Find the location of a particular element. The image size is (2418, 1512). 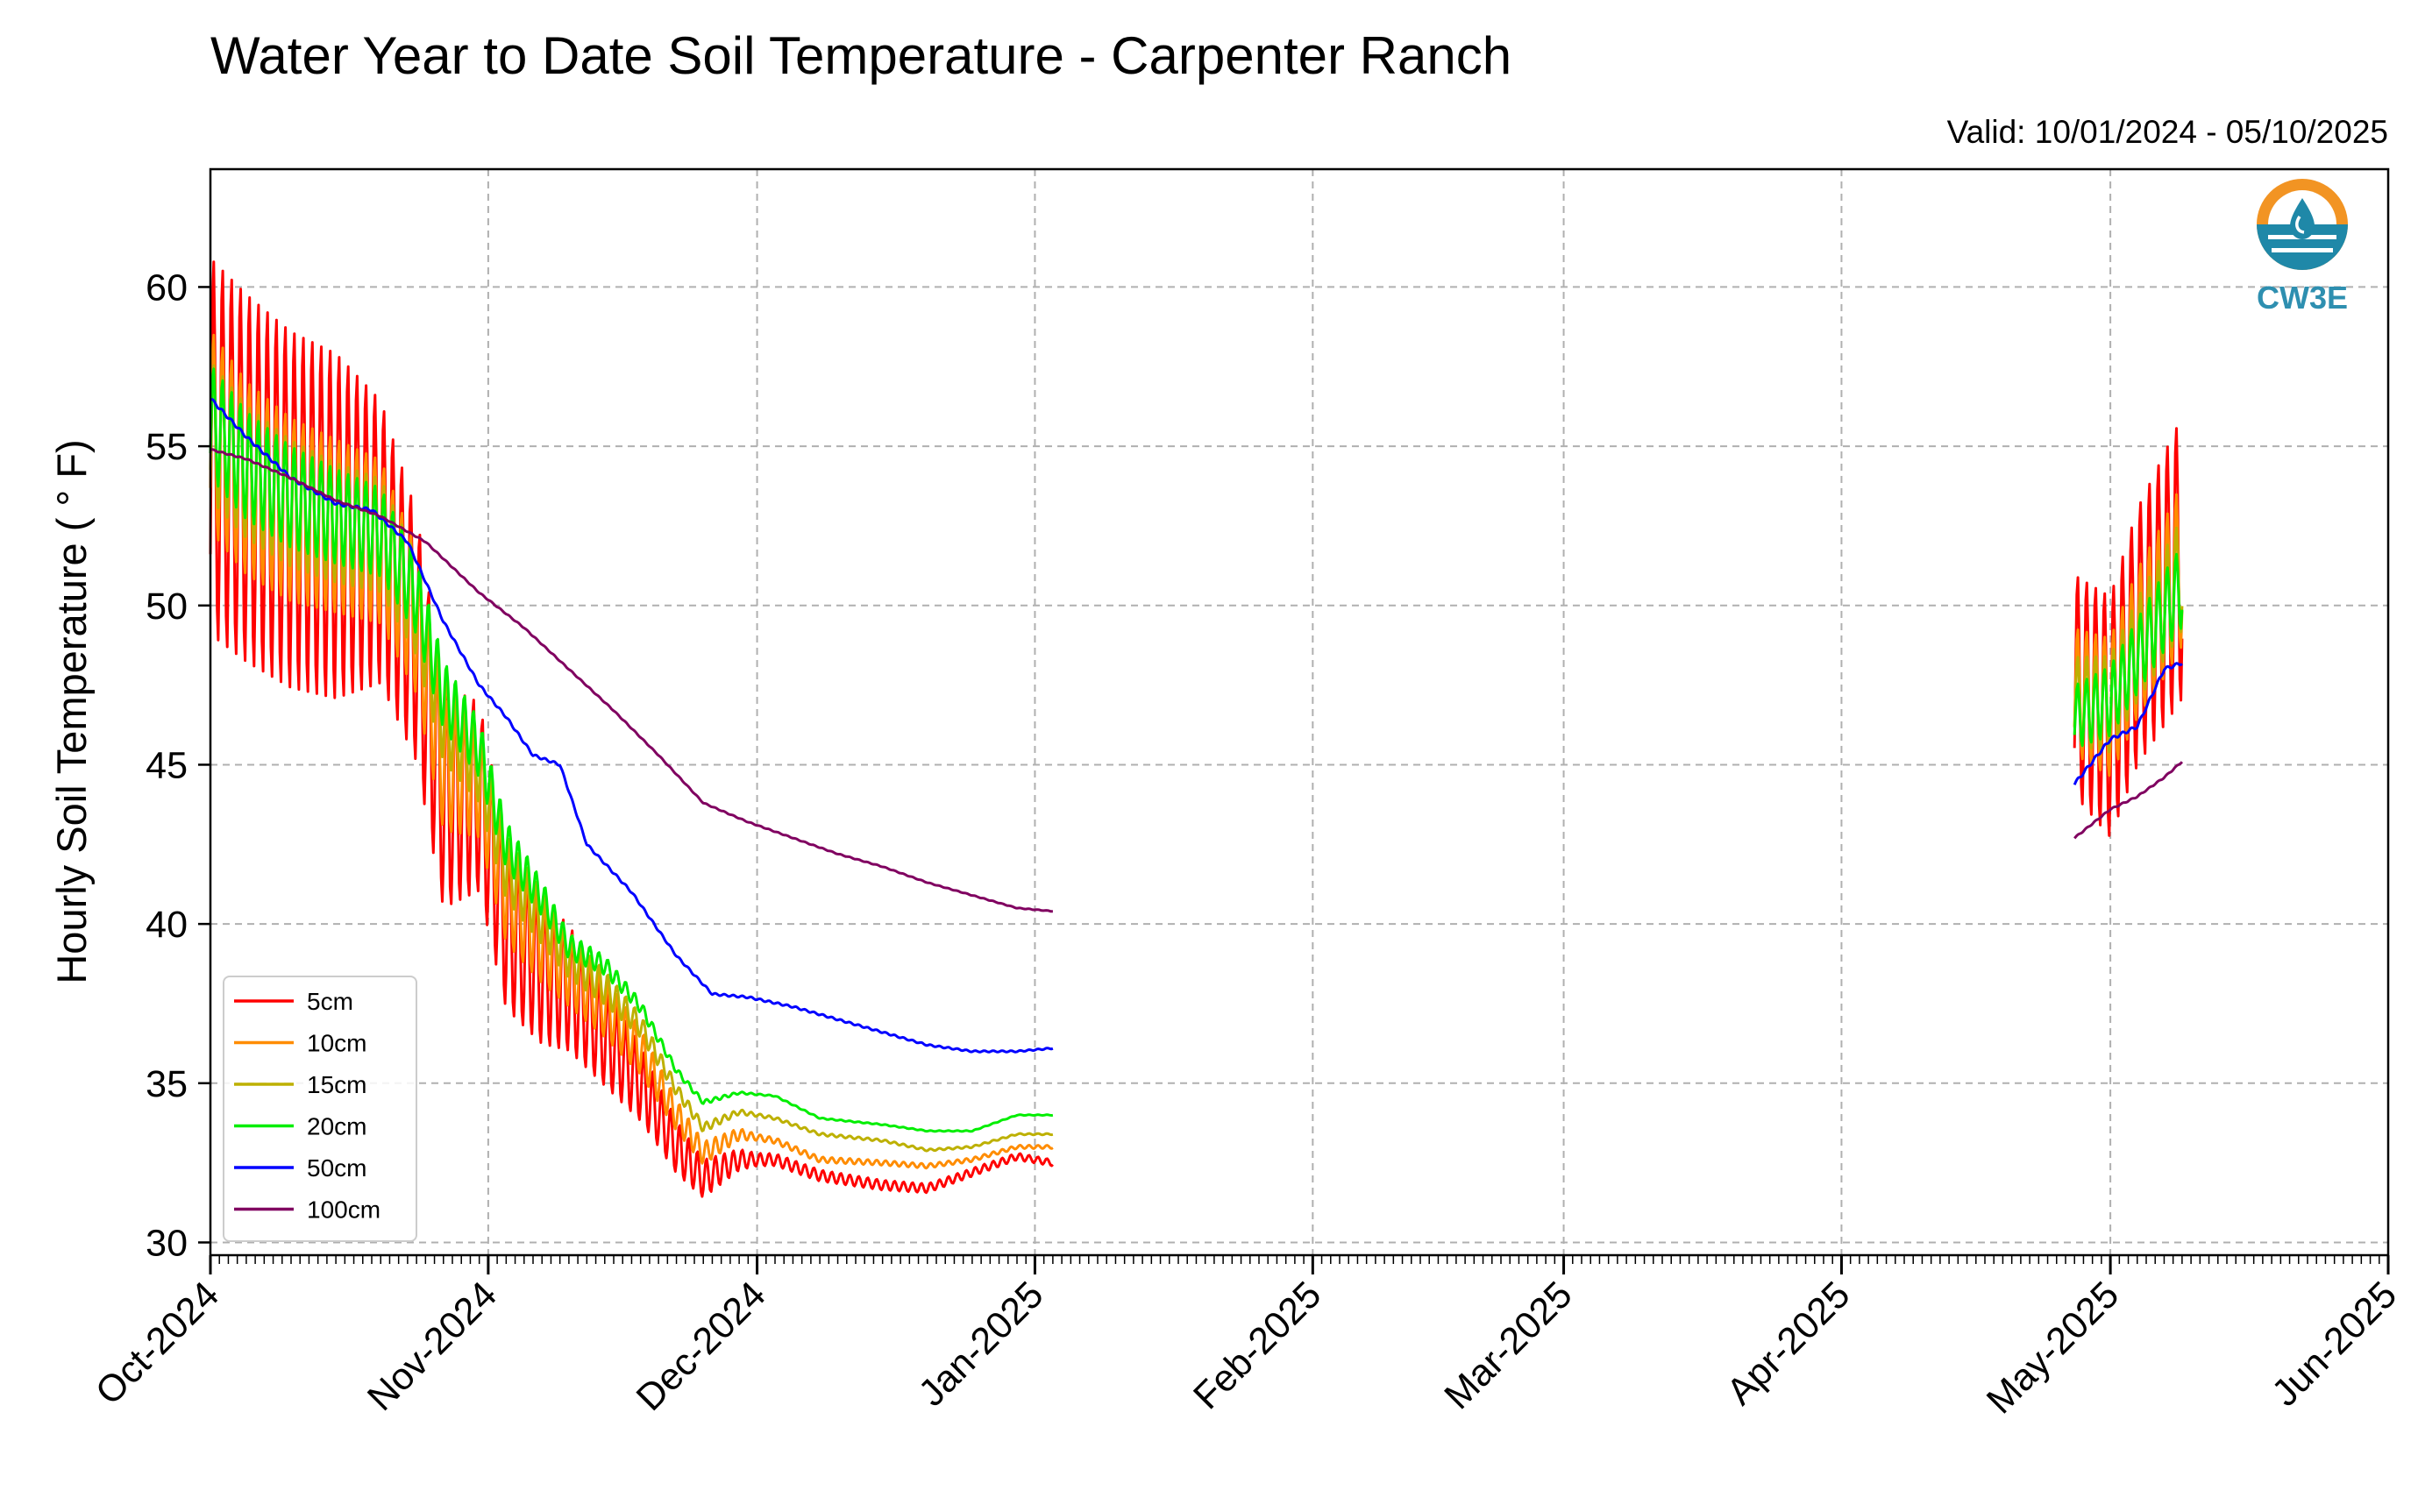

series-line-50cm is located at coordinates (2128, 723).